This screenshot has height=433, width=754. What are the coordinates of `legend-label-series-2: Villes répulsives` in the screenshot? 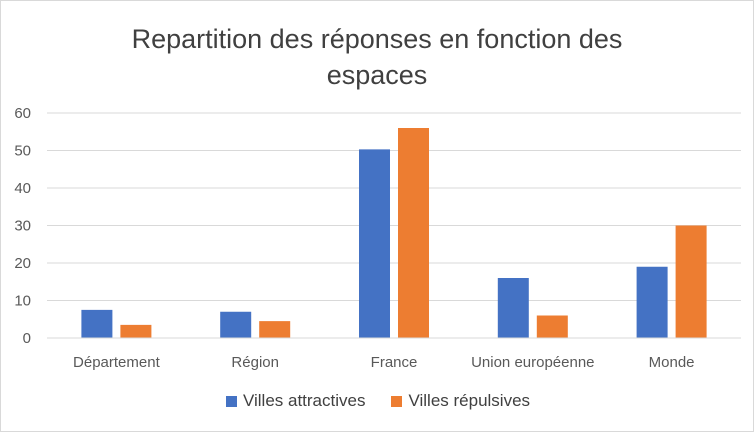 It's located at (469, 400).